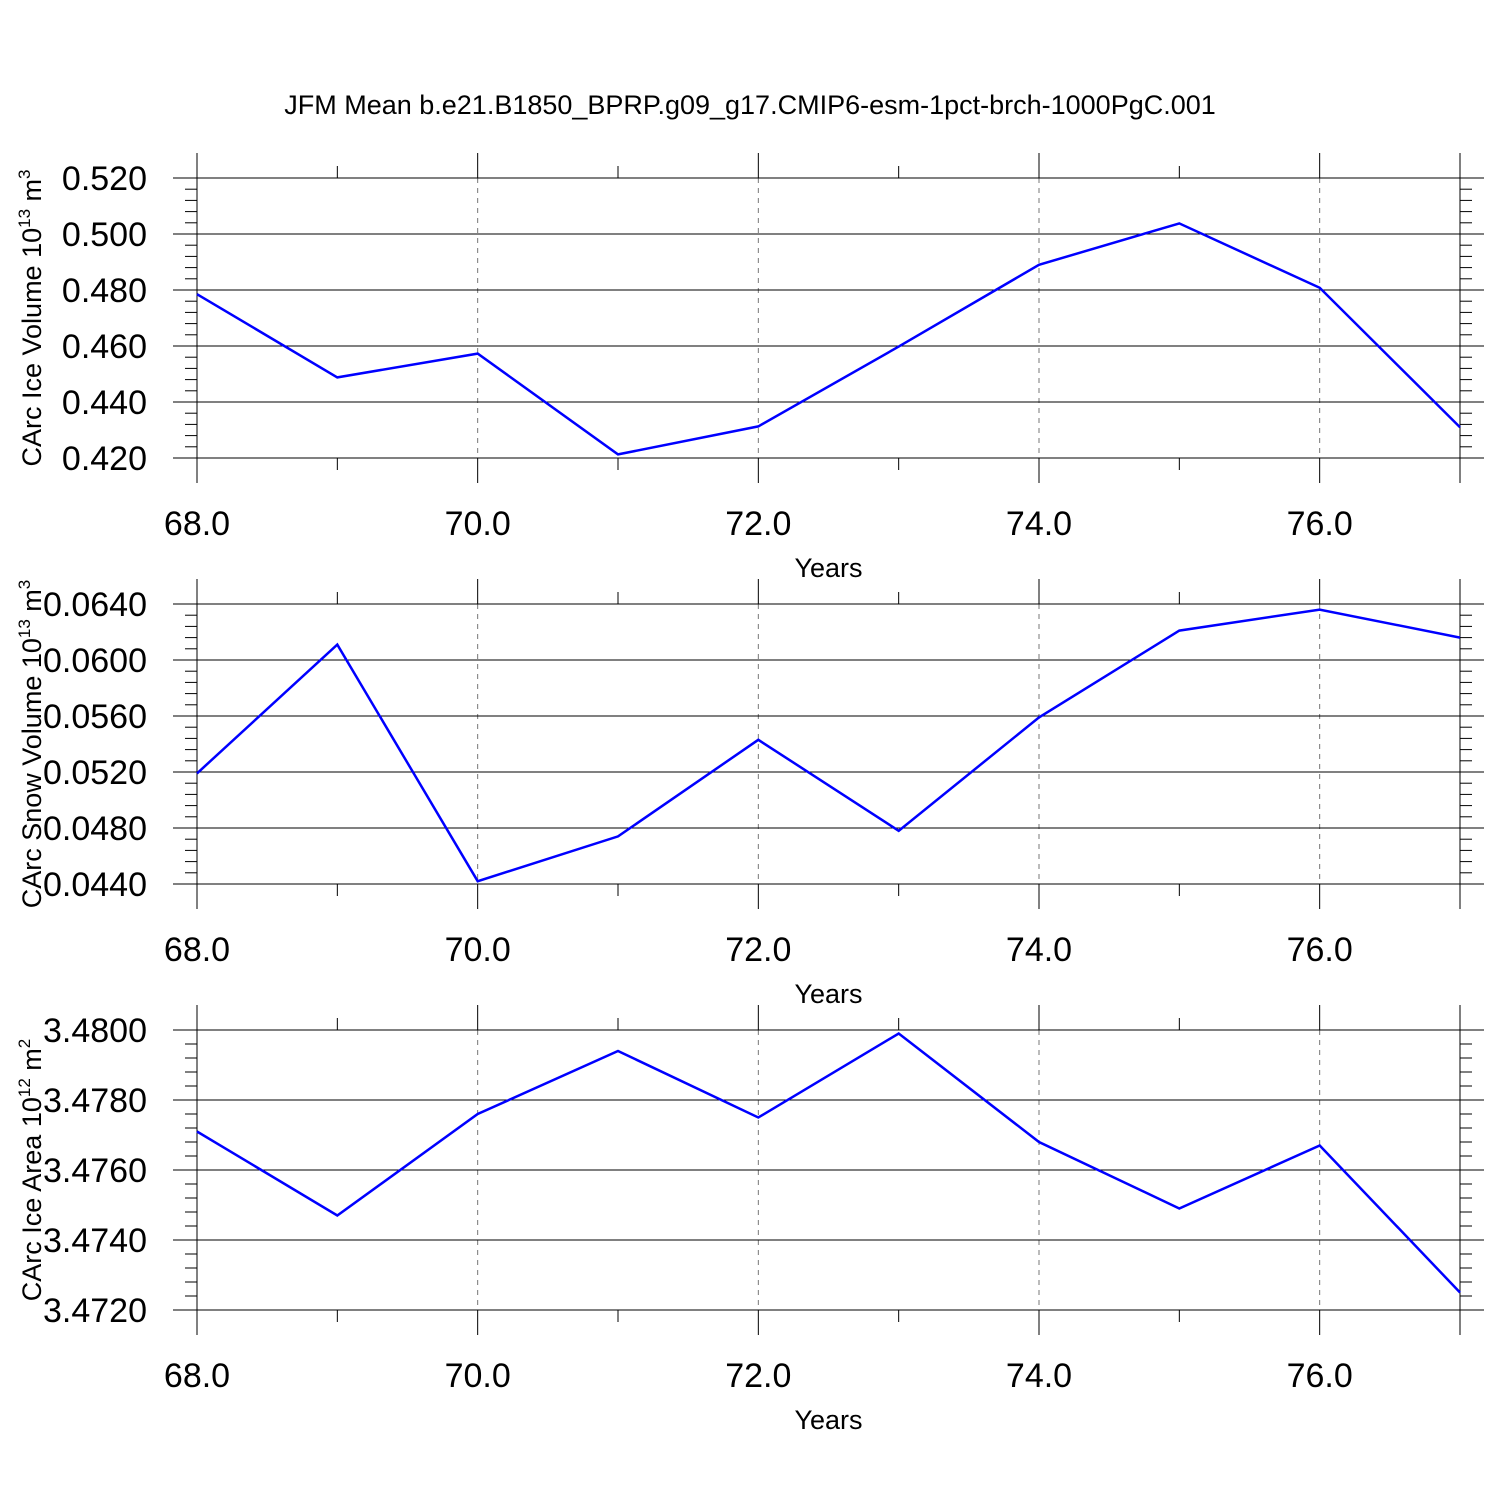  Describe the element at coordinates (95, 1101) in the screenshot. I see `y-tick-label: 3.4780` at that location.